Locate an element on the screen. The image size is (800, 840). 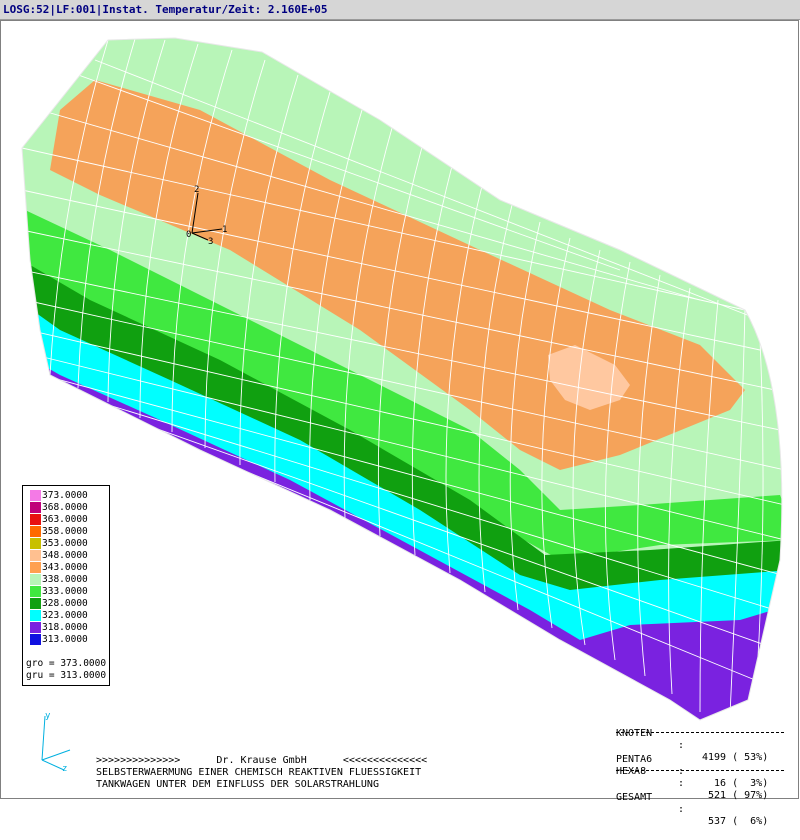
legend-row: 328.0000 is located at coordinates (67, 604).